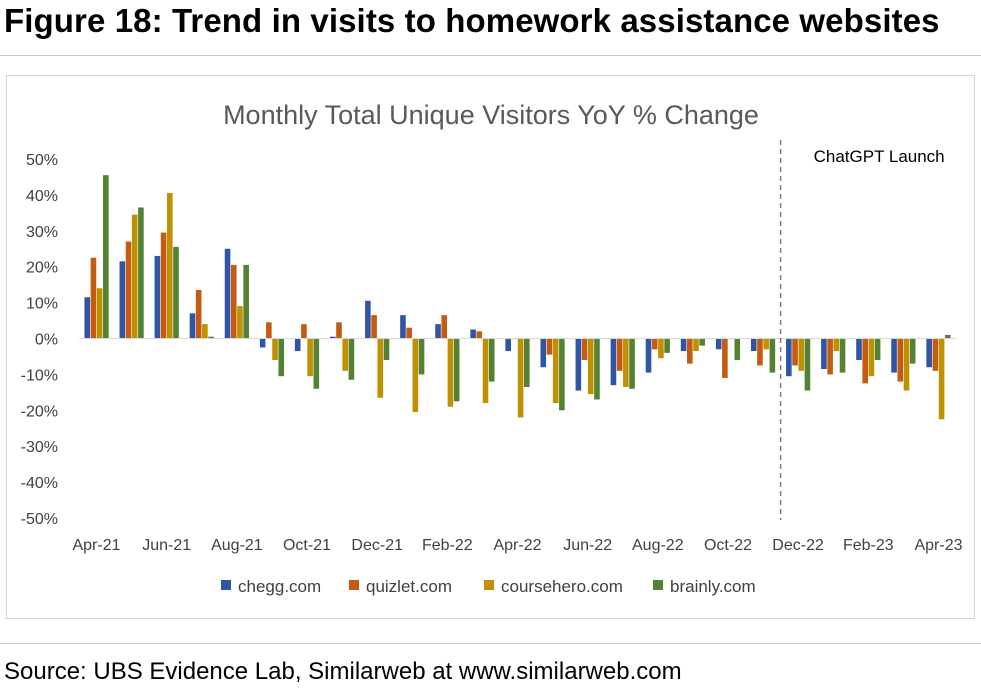 This screenshot has width=981, height=693. I want to click on y-tick-label: 30%, so click(42, 232).